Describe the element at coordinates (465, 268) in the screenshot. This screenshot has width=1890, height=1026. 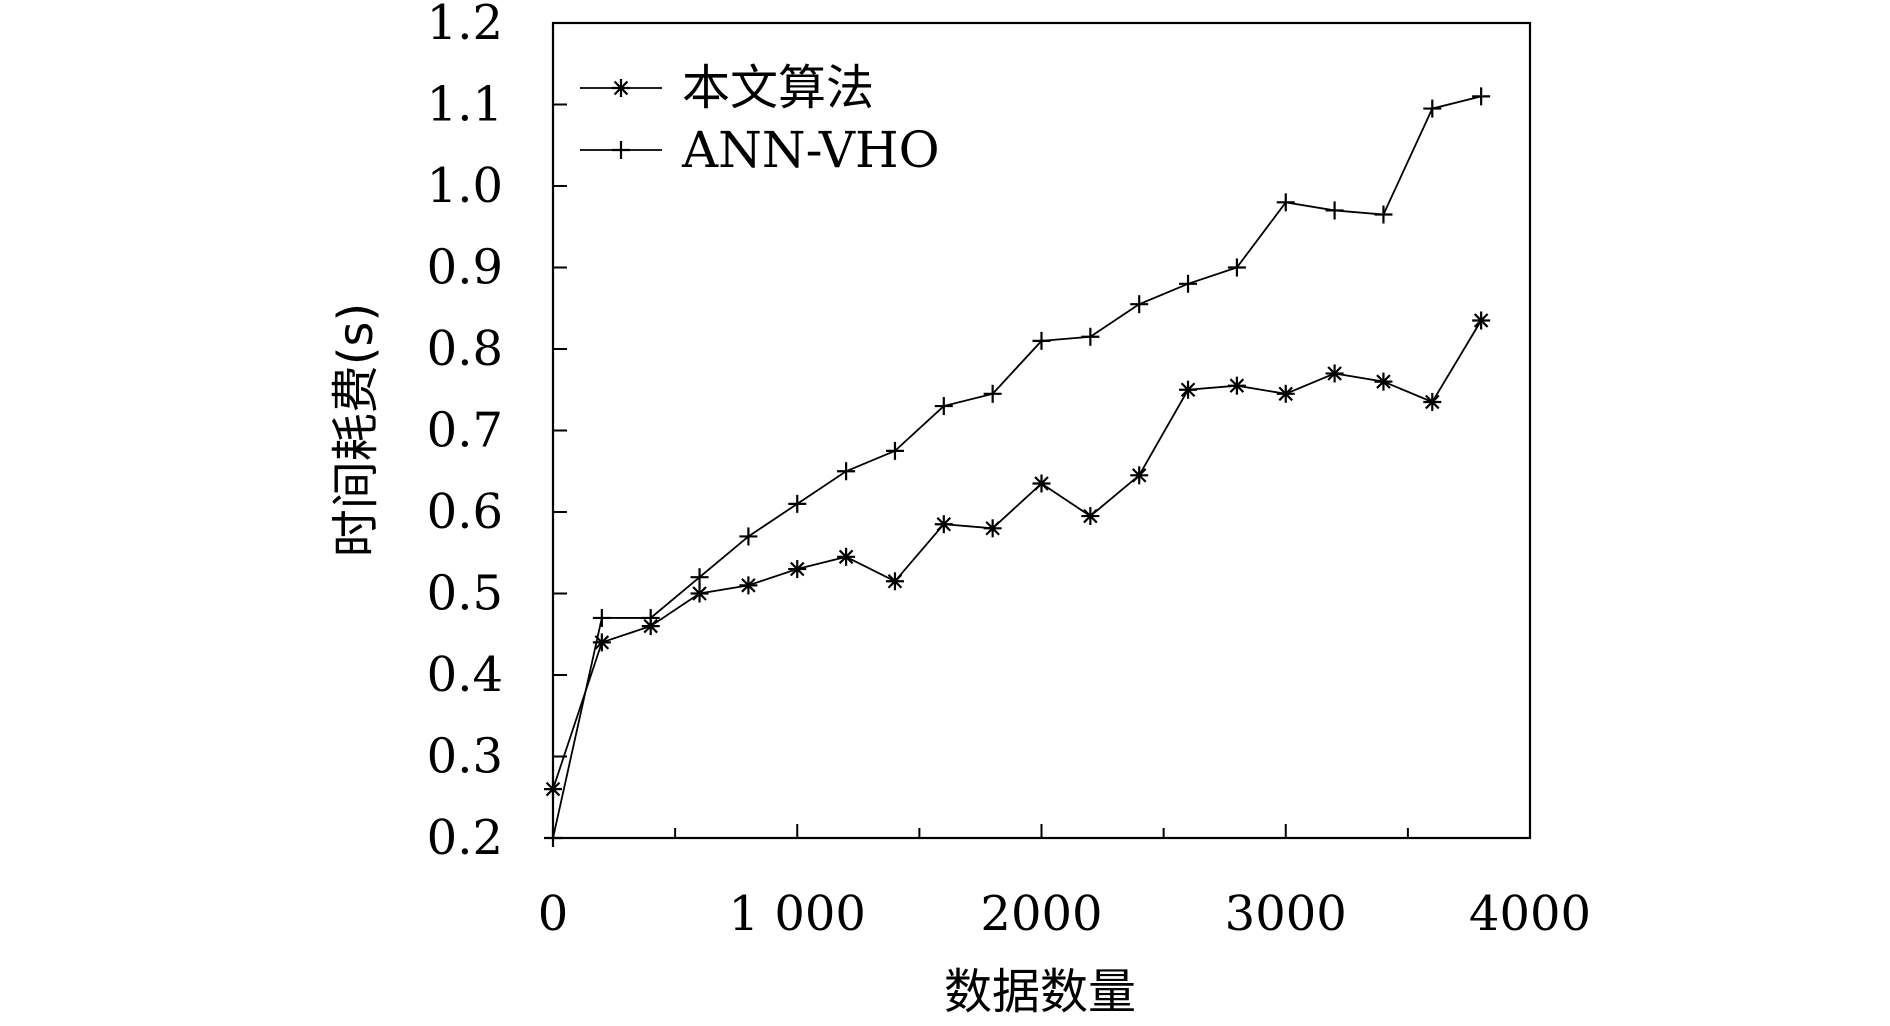
I see `y-tick-label: 0.9` at that location.